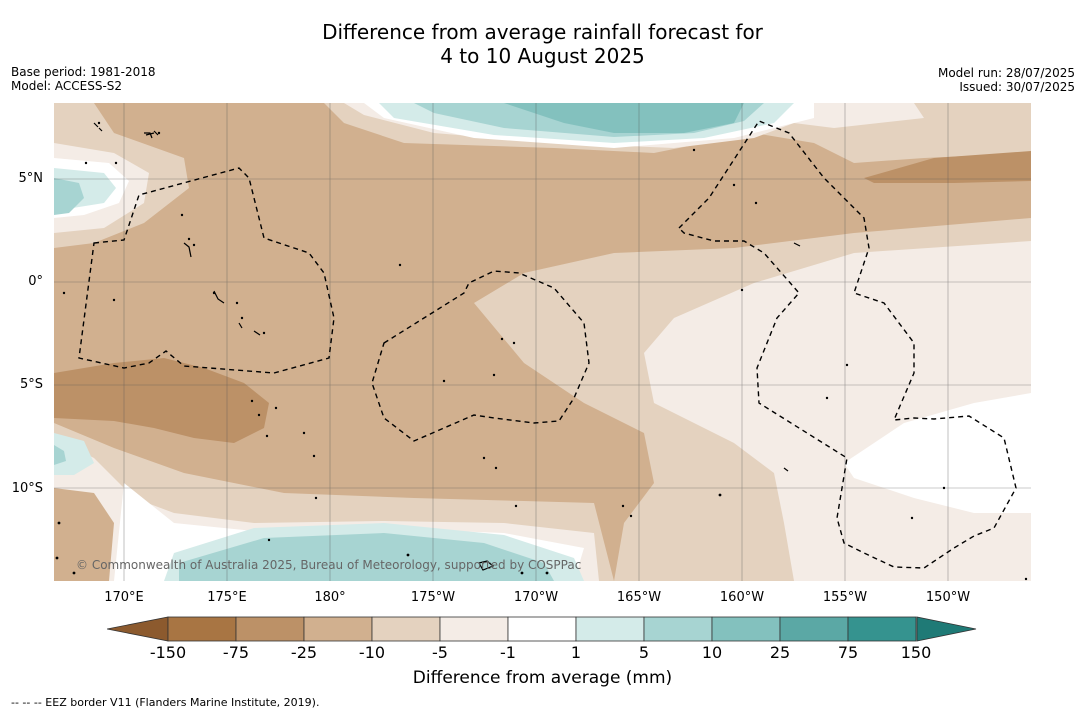  Describe the element at coordinates (330, 597) in the screenshot. I see `lon-label-180: 180°` at that location.